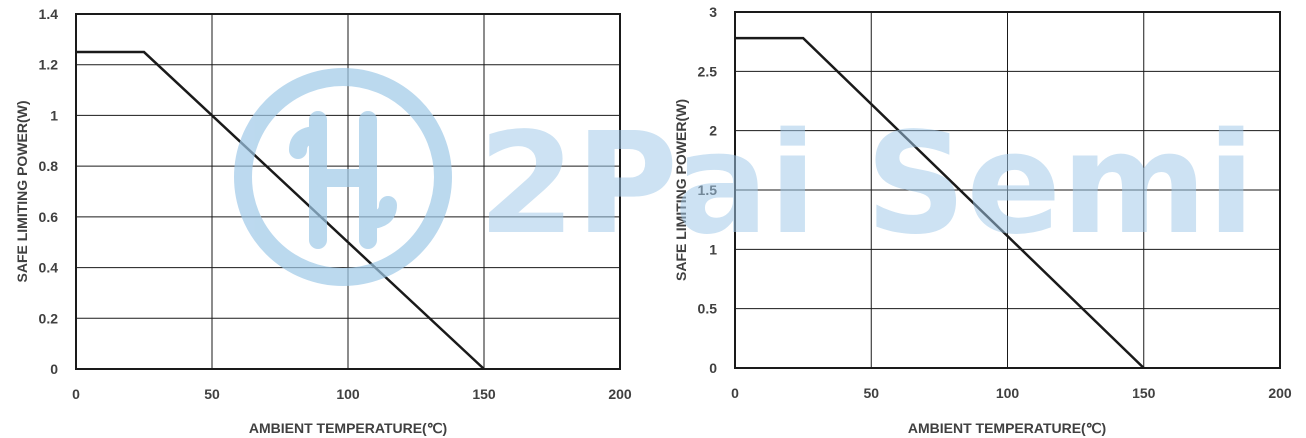 This screenshot has height=438, width=1306. What do you see at coordinates (708, 71) in the screenshot?
I see `y-tick-label: 2.5` at bounding box center [708, 71].